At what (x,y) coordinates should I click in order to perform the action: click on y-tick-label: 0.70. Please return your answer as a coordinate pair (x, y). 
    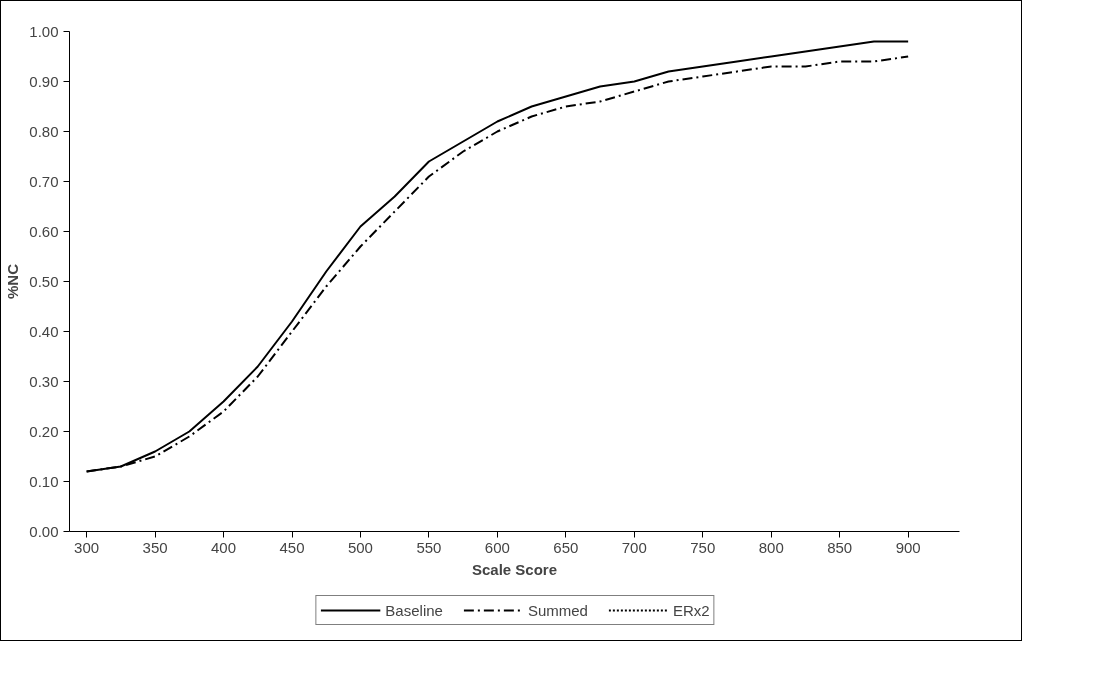
    Looking at the image, I should click on (44, 181).